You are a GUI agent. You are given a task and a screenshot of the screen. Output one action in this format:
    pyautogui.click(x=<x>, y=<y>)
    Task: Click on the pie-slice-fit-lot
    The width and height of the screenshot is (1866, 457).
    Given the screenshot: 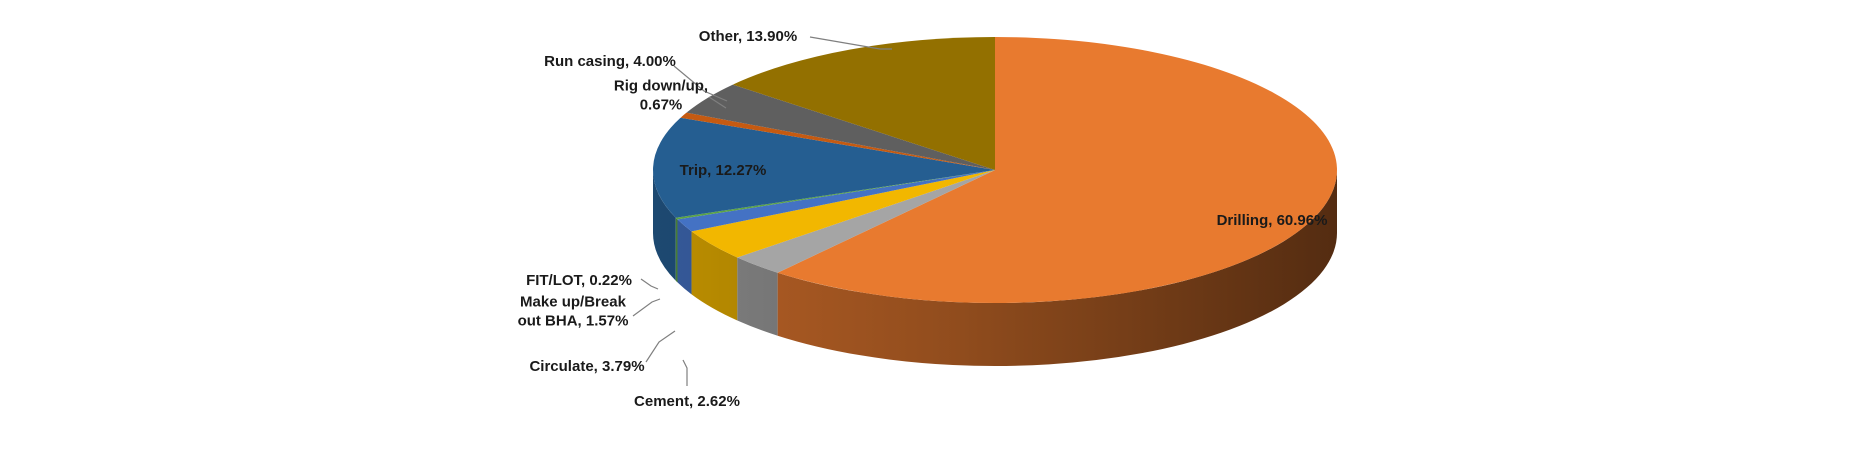 What is the action you would take?
    pyautogui.click(x=835, y=195)
    